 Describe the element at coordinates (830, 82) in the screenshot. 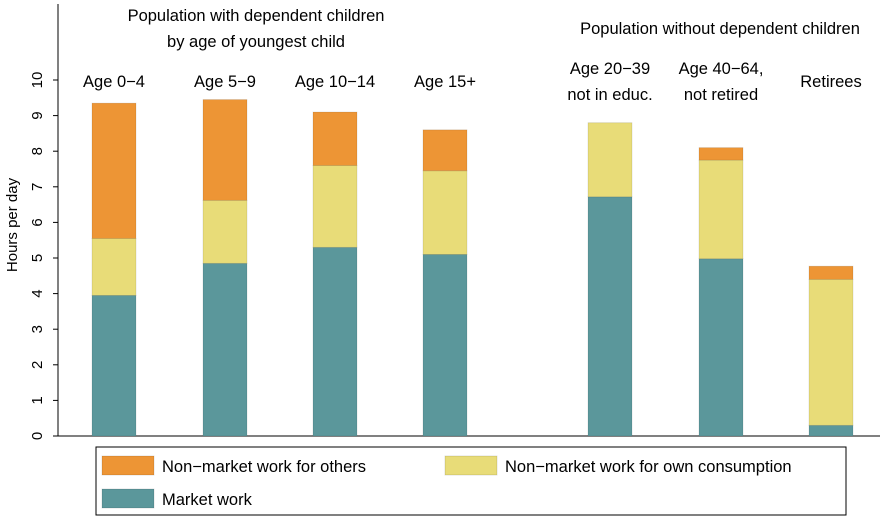

I see `category-label: Retirees` at that location.